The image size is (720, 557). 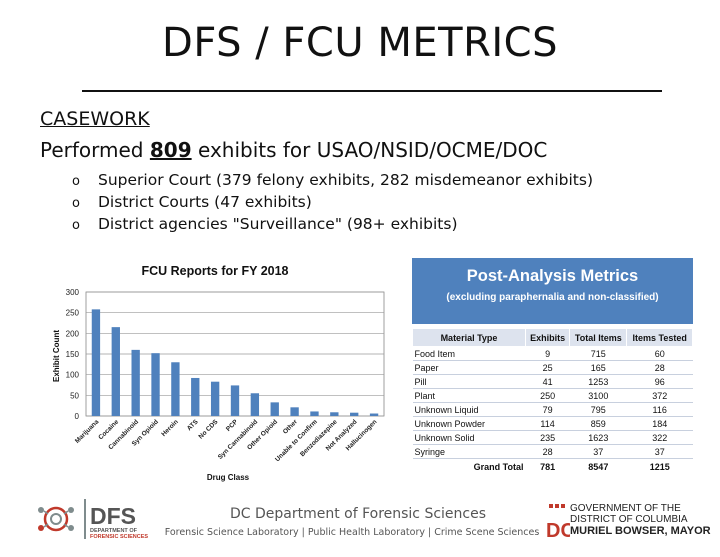 I want to click on total-items-cell: 1623, so click(x=598, y=437).